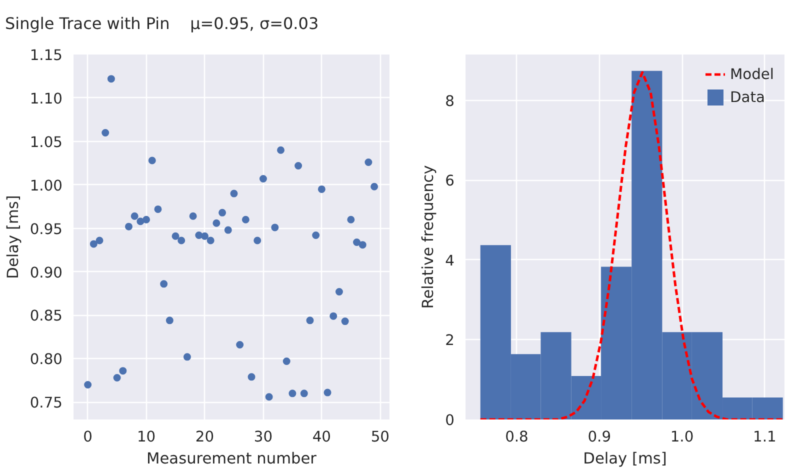 This screenshot has height=470, width=806. I want to click on x-tick-label: 1.1, so click(764, 437).